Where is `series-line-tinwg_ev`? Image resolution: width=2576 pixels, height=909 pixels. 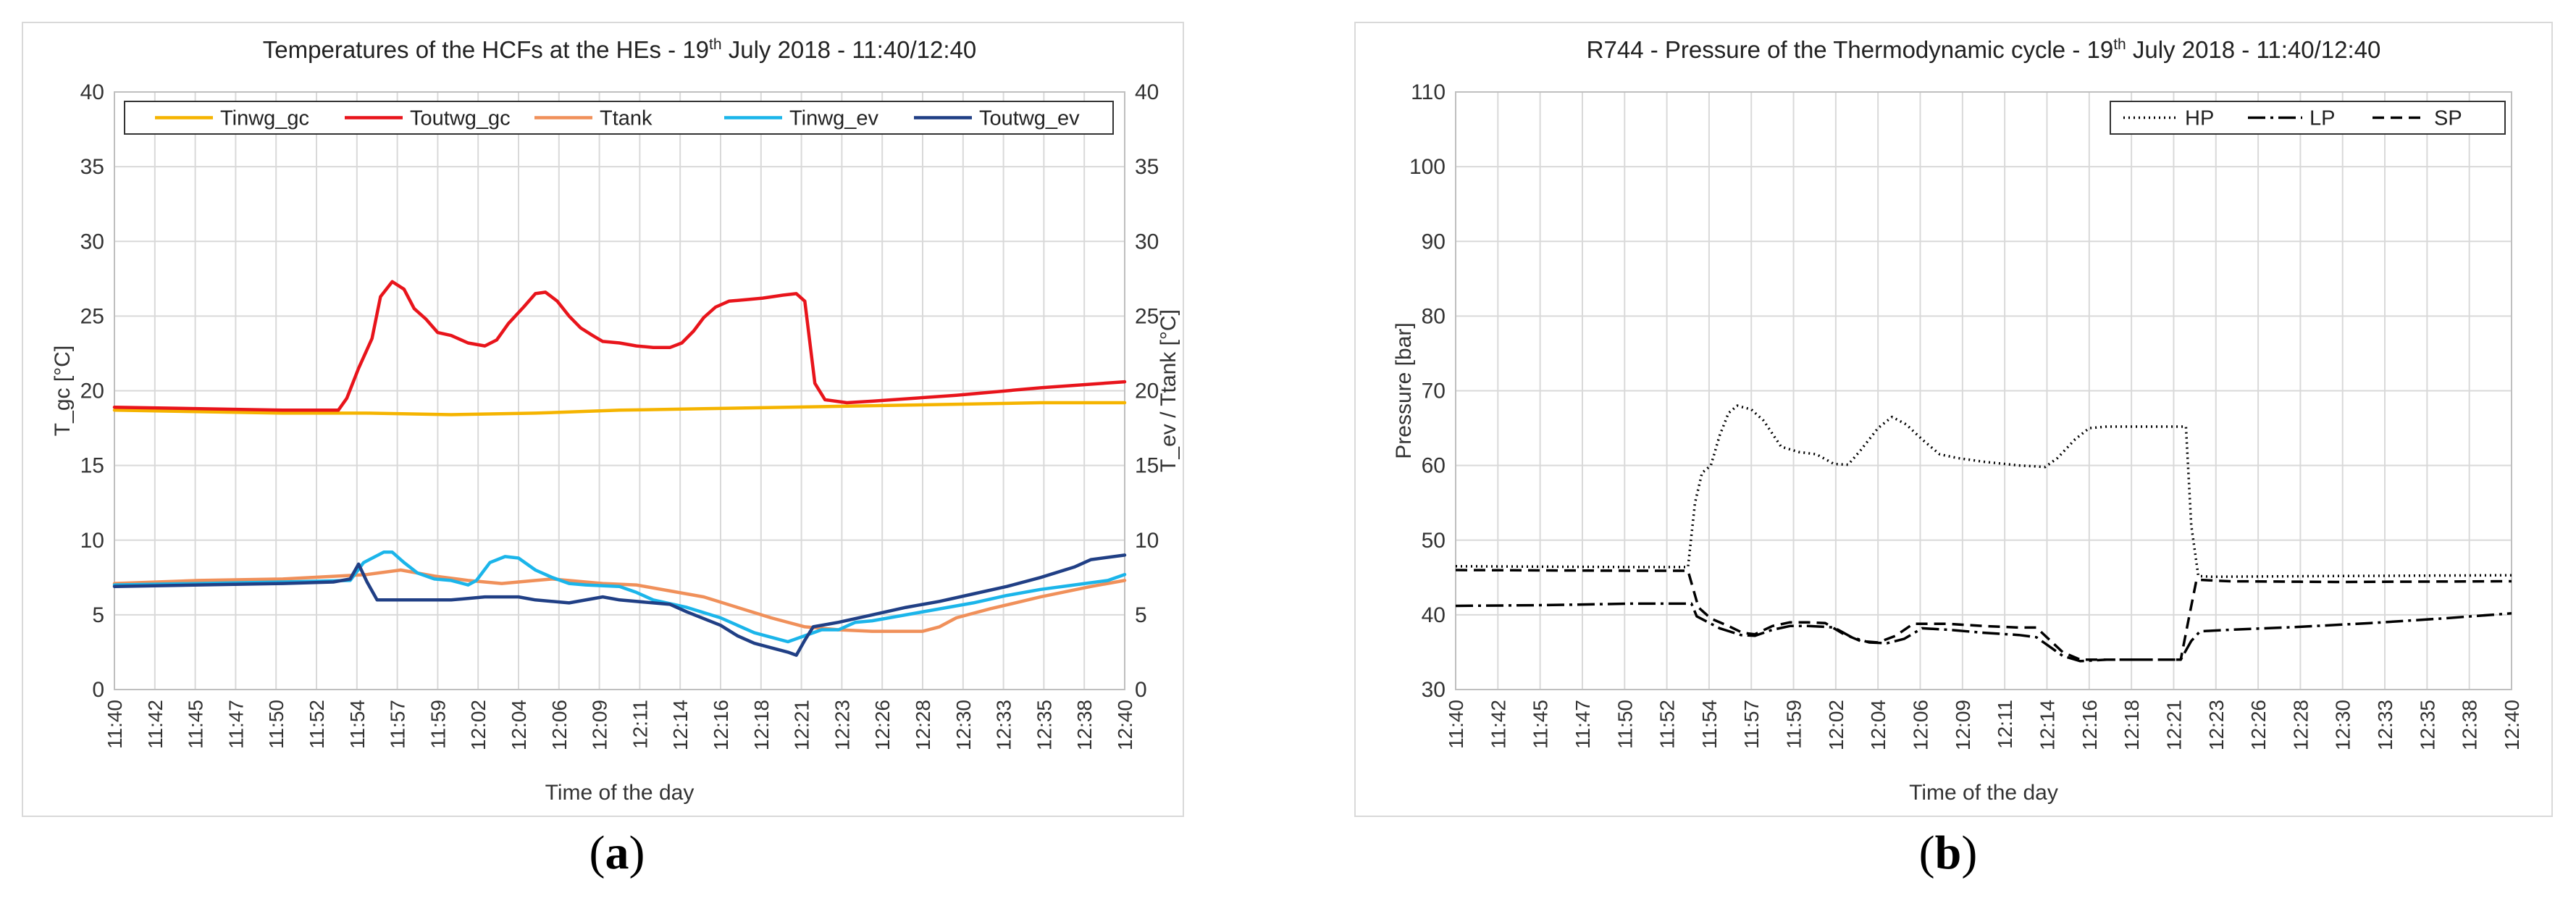
series-line-tinwg_ev is located at coordinates (619, 597).